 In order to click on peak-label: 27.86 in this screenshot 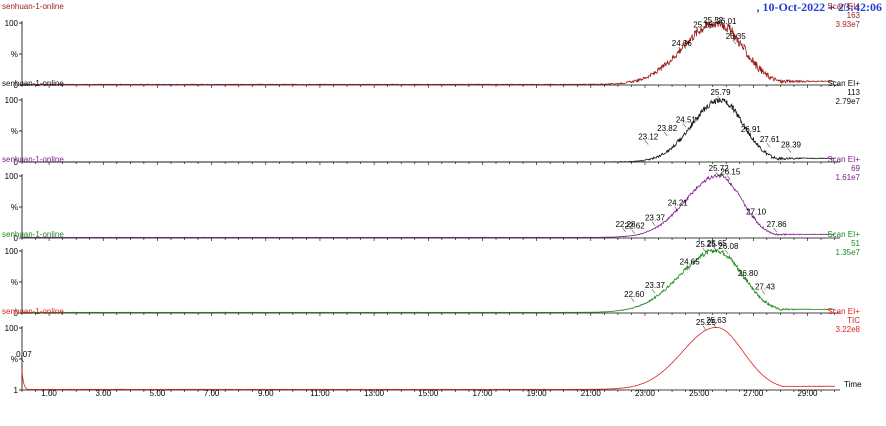, I will do `click(777, 224)`.